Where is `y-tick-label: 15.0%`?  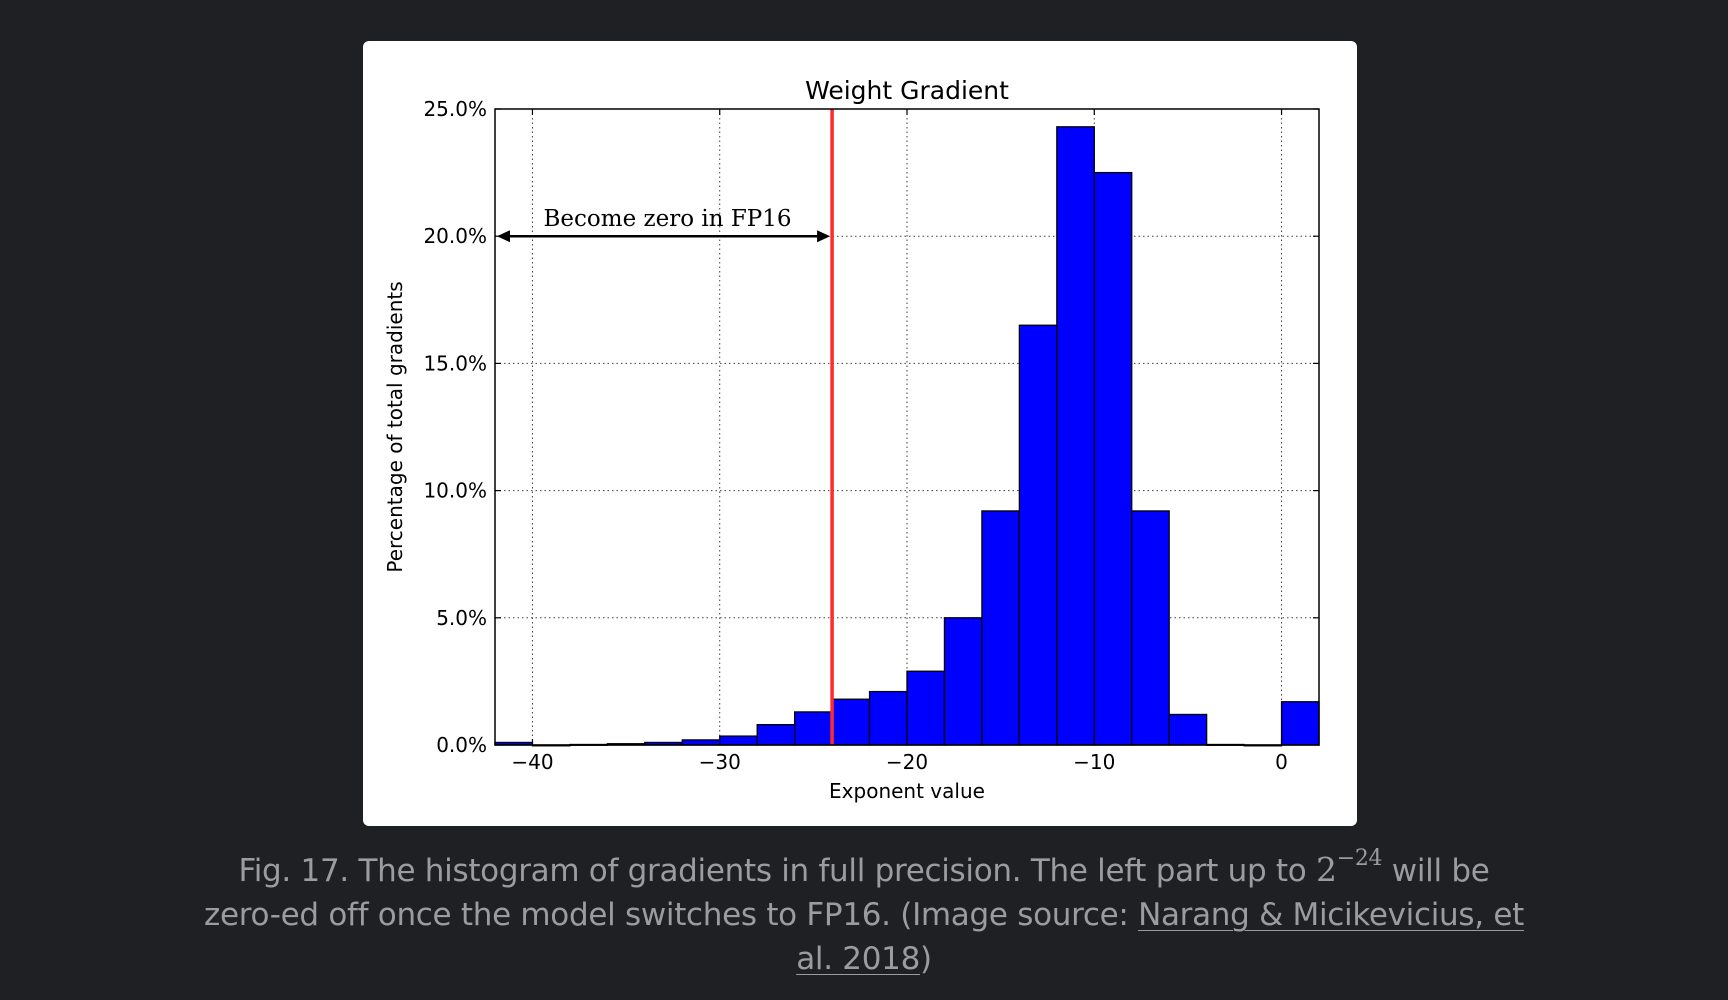
y-tick-label: 15.0% is located at coordinates (455, 363).